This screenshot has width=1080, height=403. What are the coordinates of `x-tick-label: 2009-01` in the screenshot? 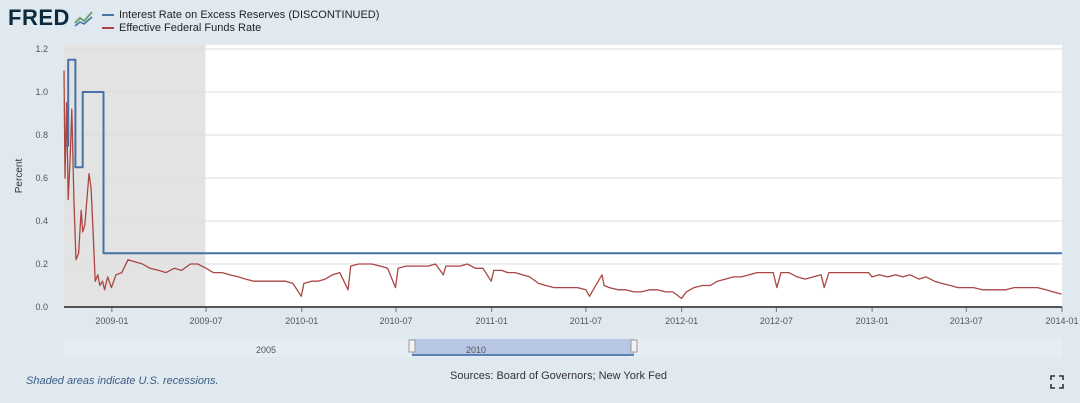 It's located at (111, 321).